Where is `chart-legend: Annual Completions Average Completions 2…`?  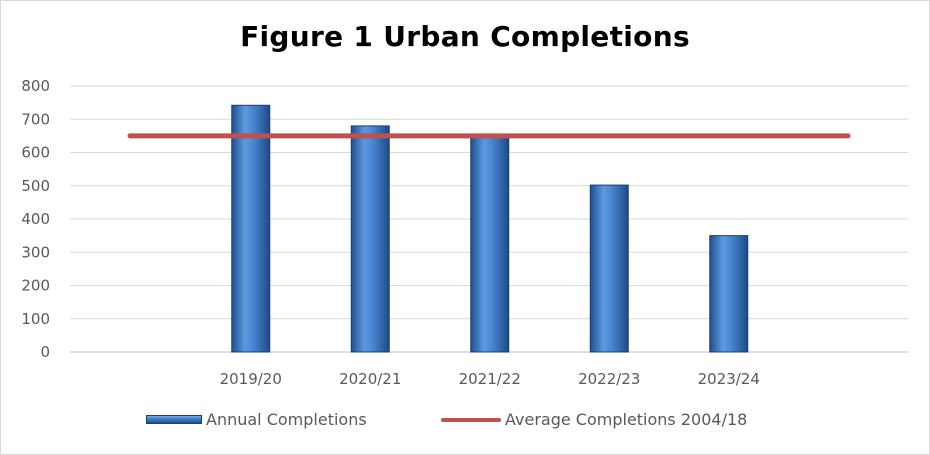
chart-legend: Annual Completions Average Completions 2… is located at coordinates (465, 422).